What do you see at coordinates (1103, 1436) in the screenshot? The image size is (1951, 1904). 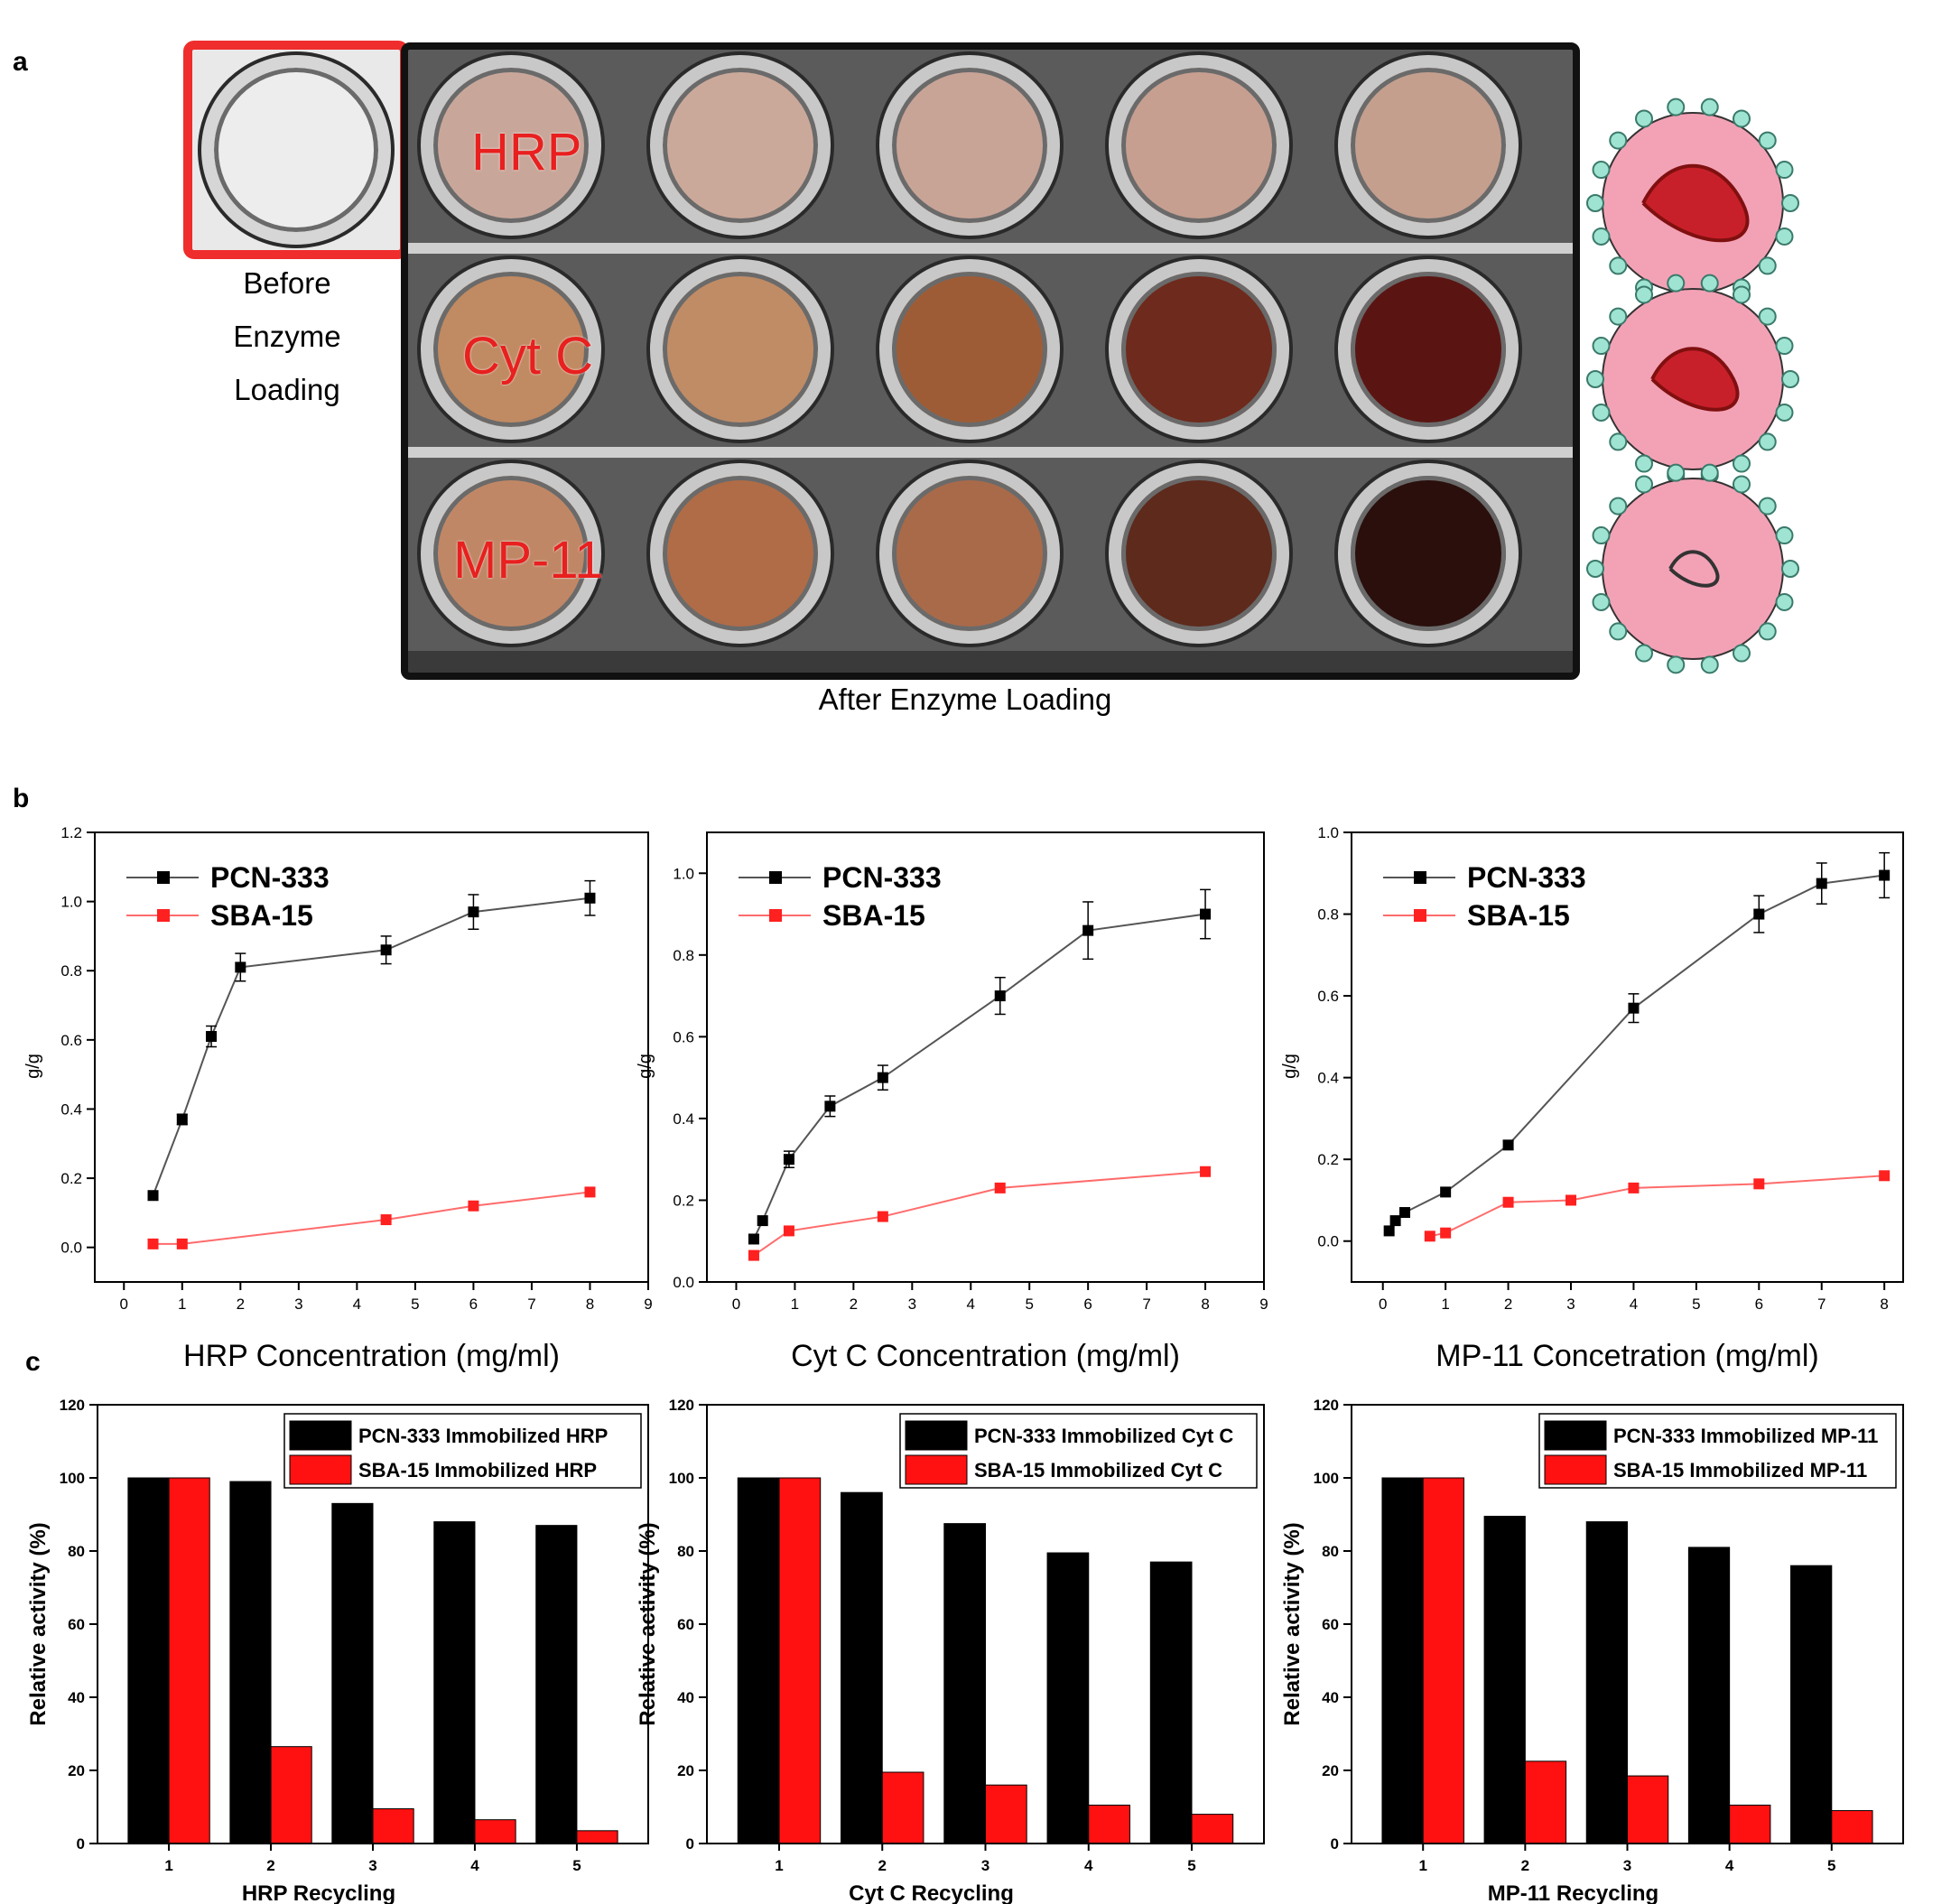 I see `legend-label: PCN-333 Immobilized Cyt C` at bounding box center [1103, 1436].